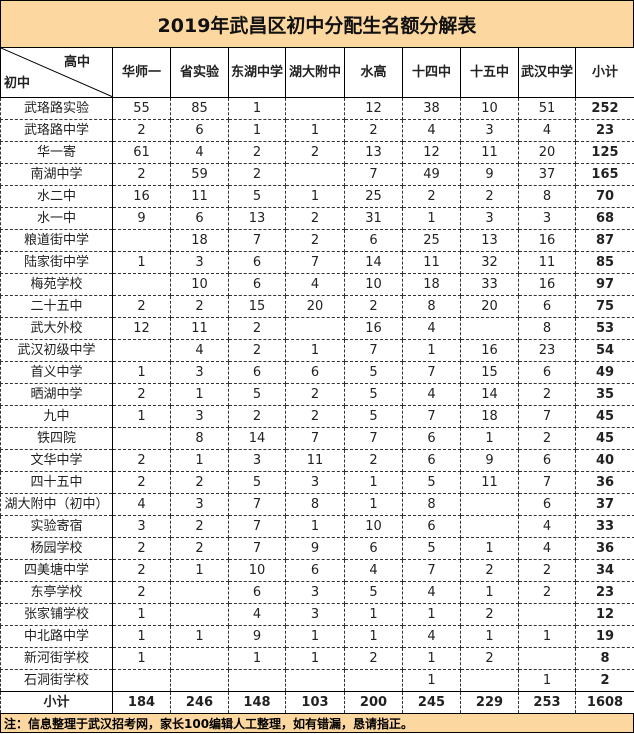 This screenshot has width=634, height=734. I want to click on subtotal-cell: 40, so click(604, 460).